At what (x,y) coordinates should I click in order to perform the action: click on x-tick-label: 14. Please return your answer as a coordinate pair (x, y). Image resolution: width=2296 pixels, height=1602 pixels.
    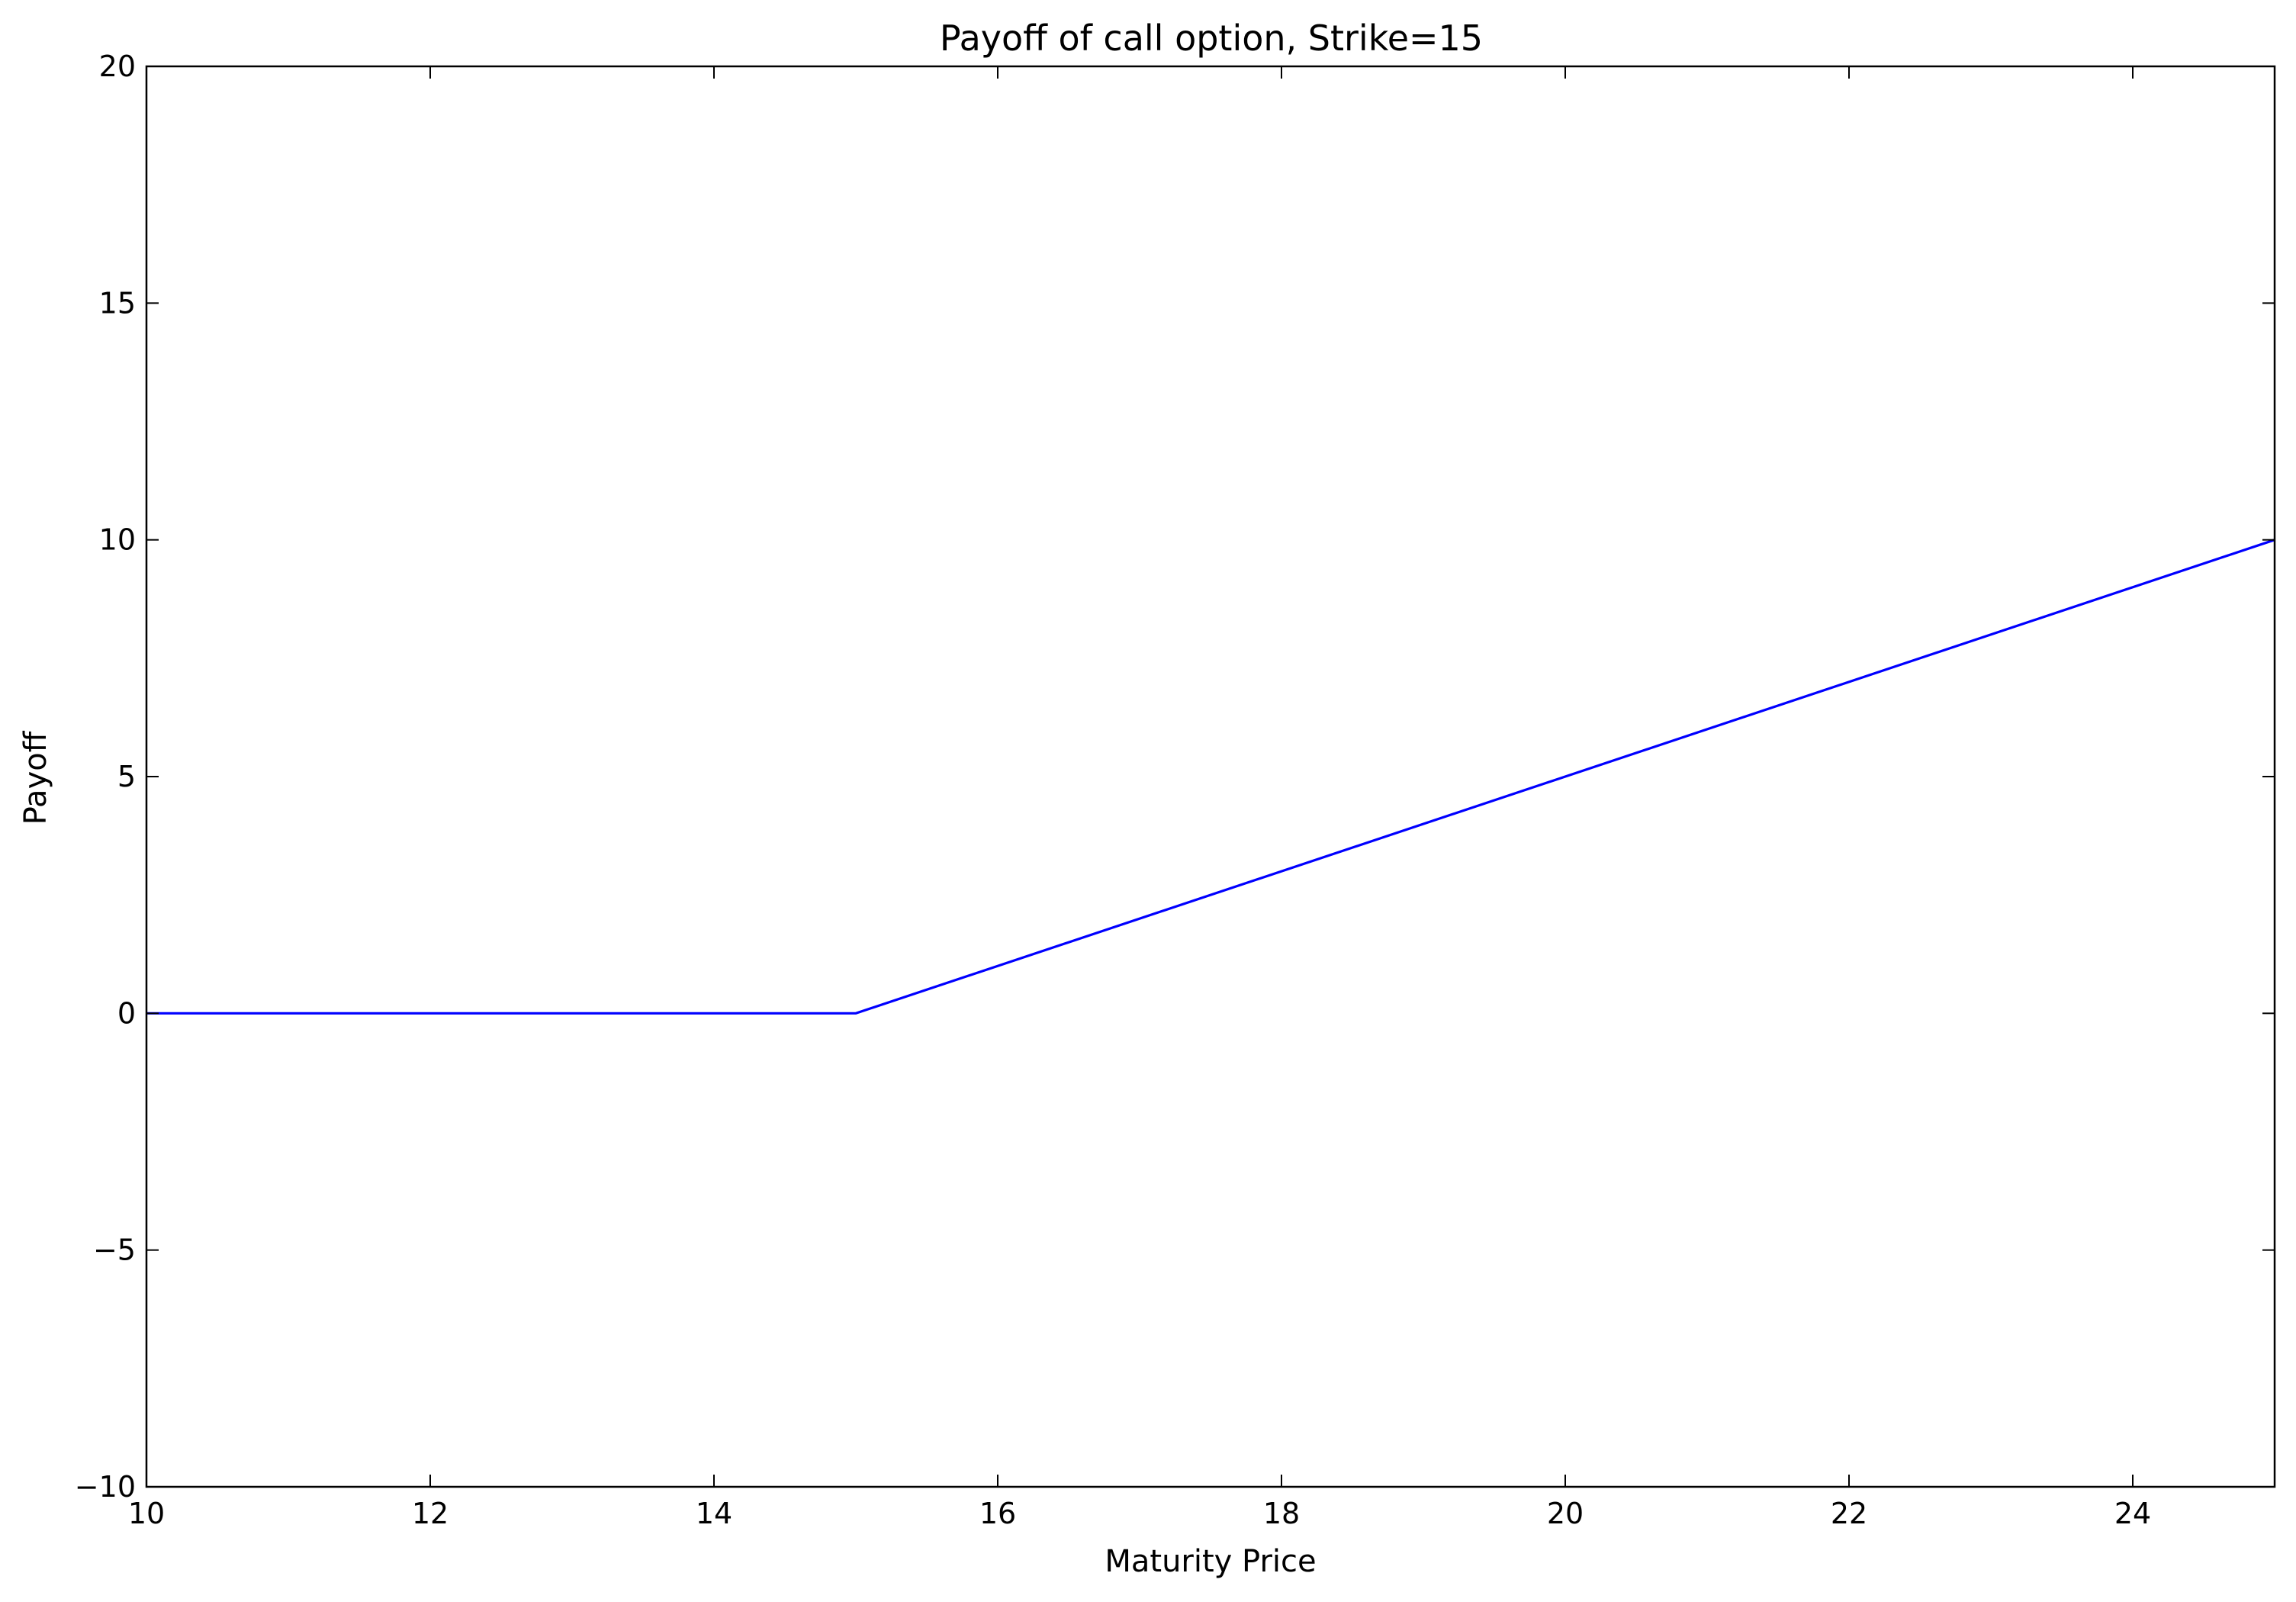
    Looking at the image, I should click on (714, 1514).